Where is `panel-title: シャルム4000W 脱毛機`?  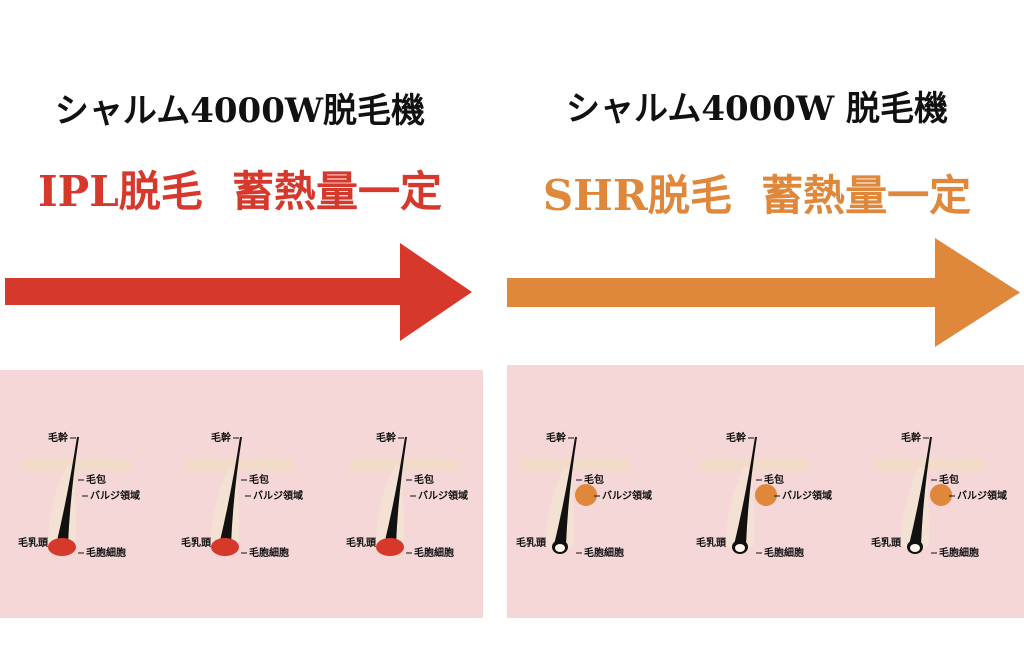 panel-title: シャルム4000W 脱毛機 is located at coordinates (757, 109).